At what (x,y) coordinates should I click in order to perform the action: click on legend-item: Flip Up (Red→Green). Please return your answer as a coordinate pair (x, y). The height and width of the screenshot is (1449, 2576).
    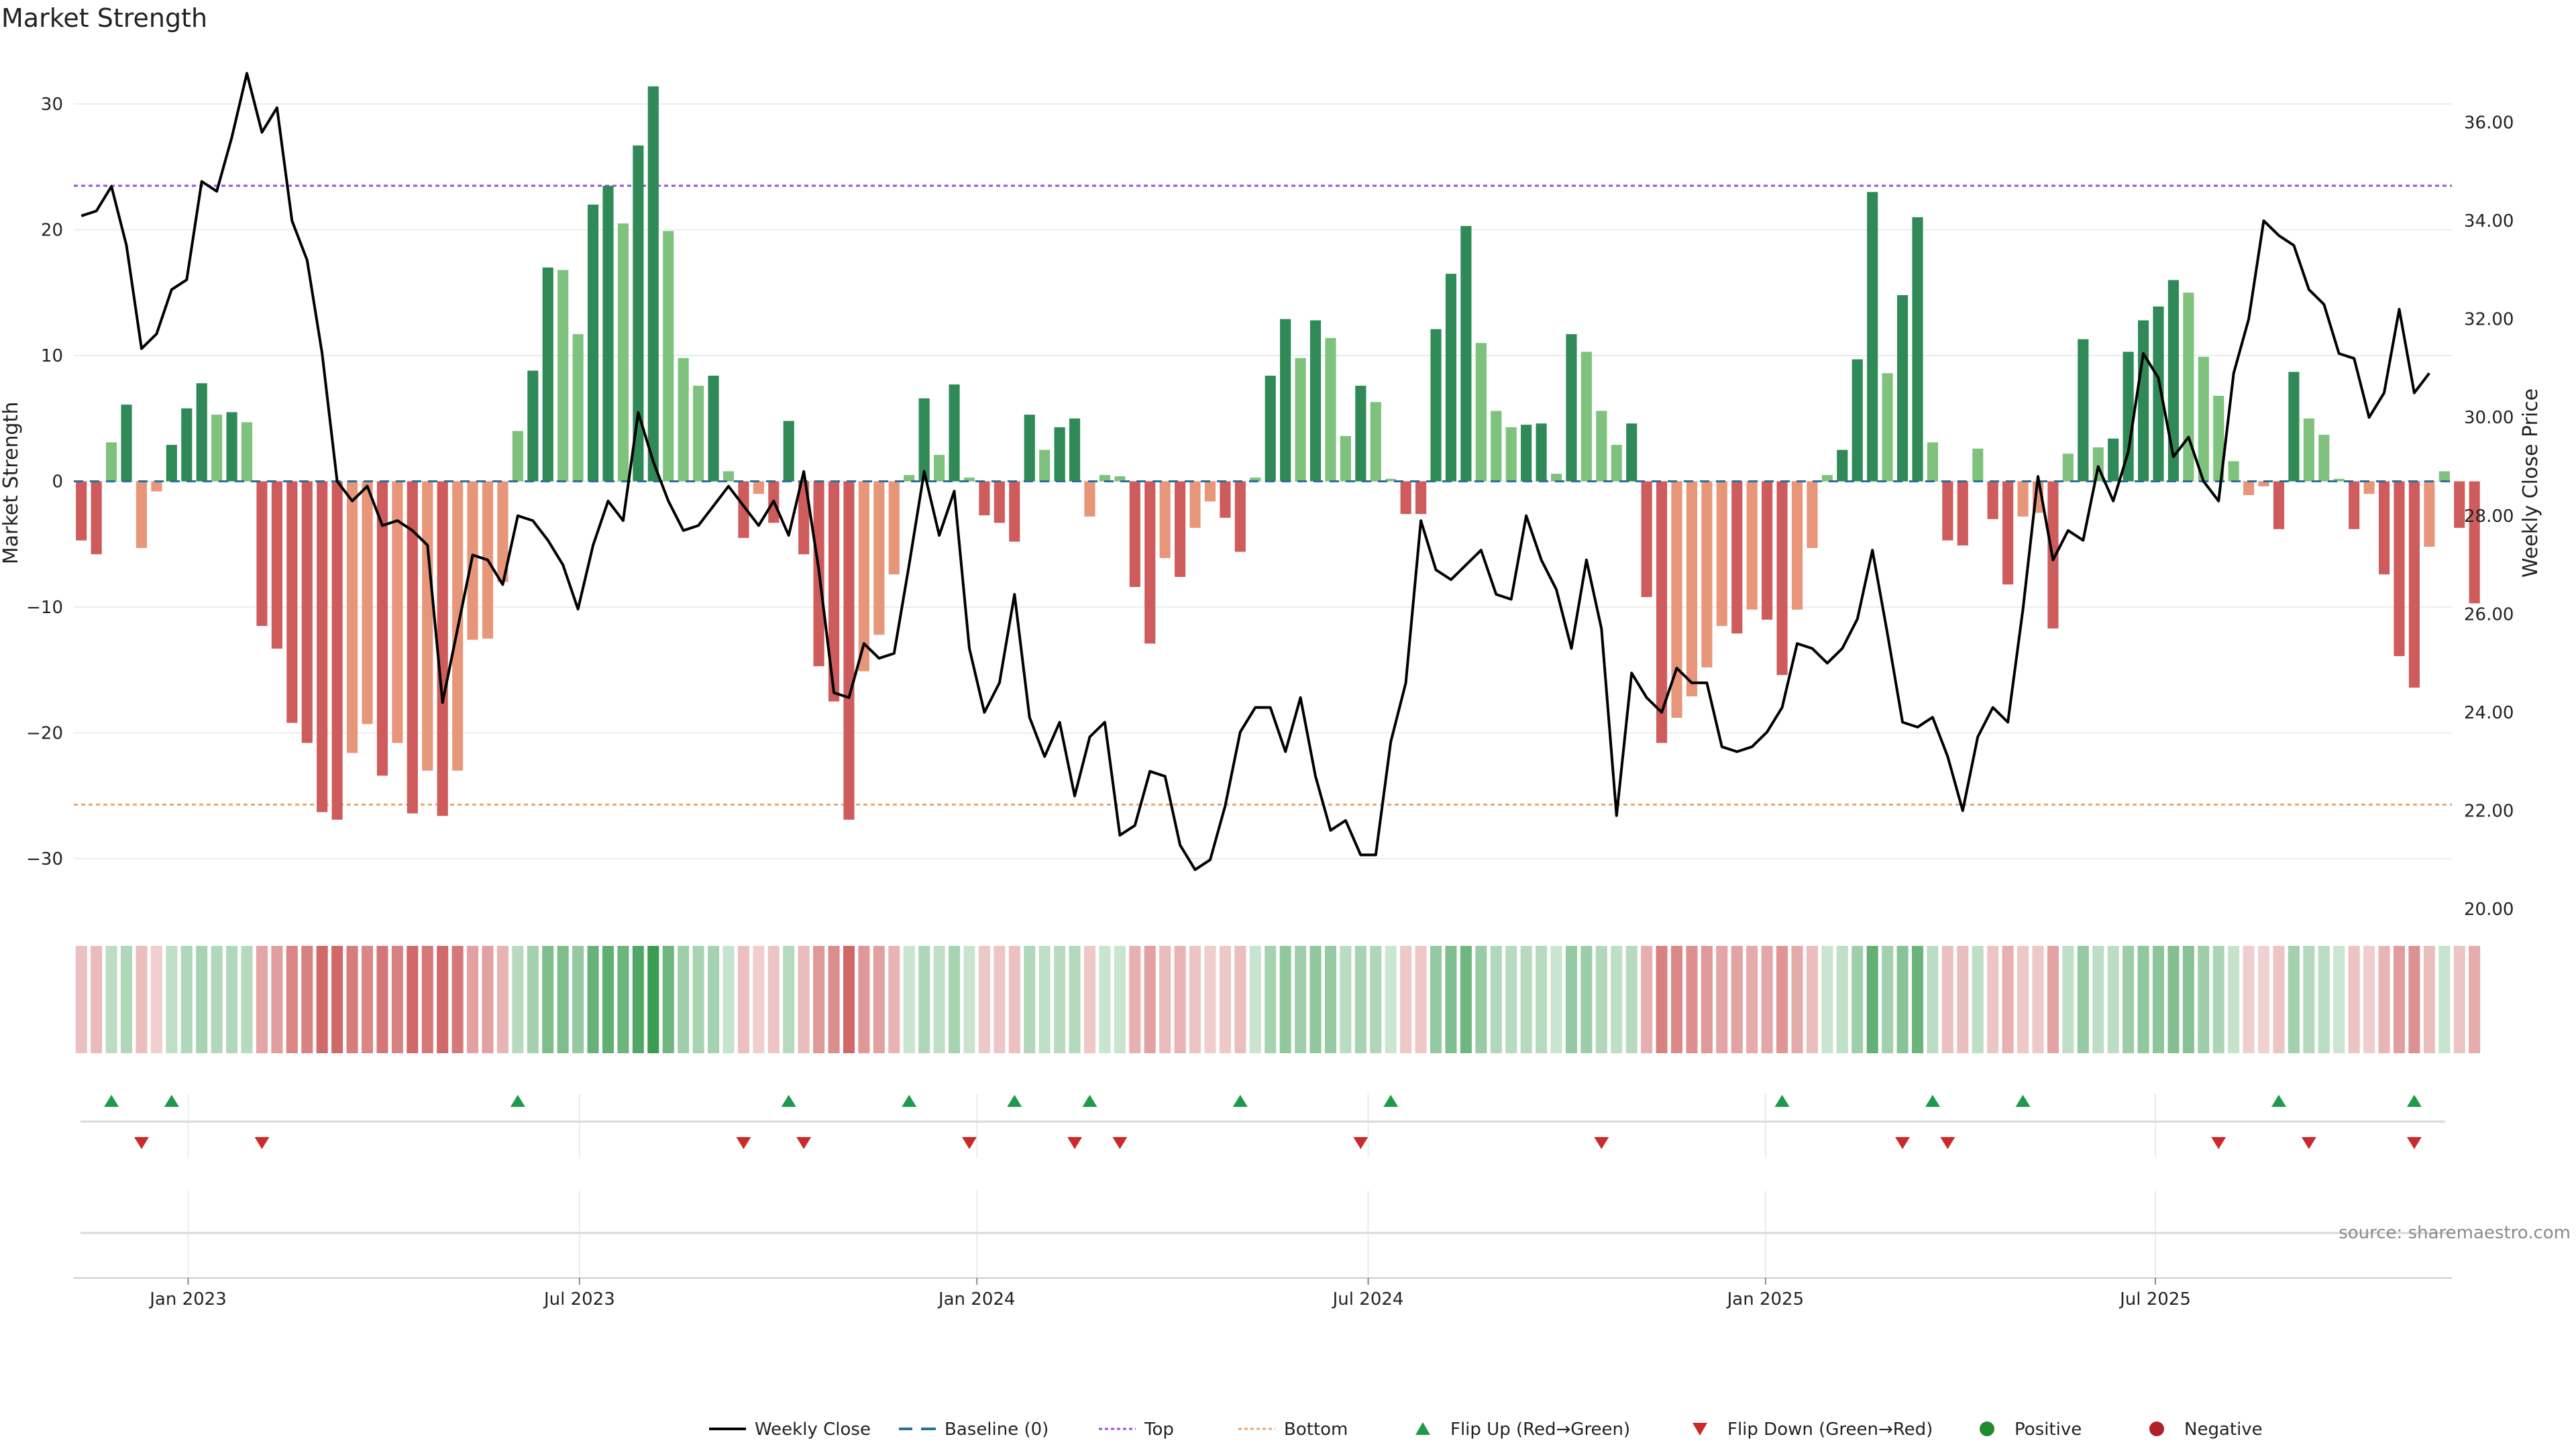
    Looking at the image, I should click on (1522, 1429).